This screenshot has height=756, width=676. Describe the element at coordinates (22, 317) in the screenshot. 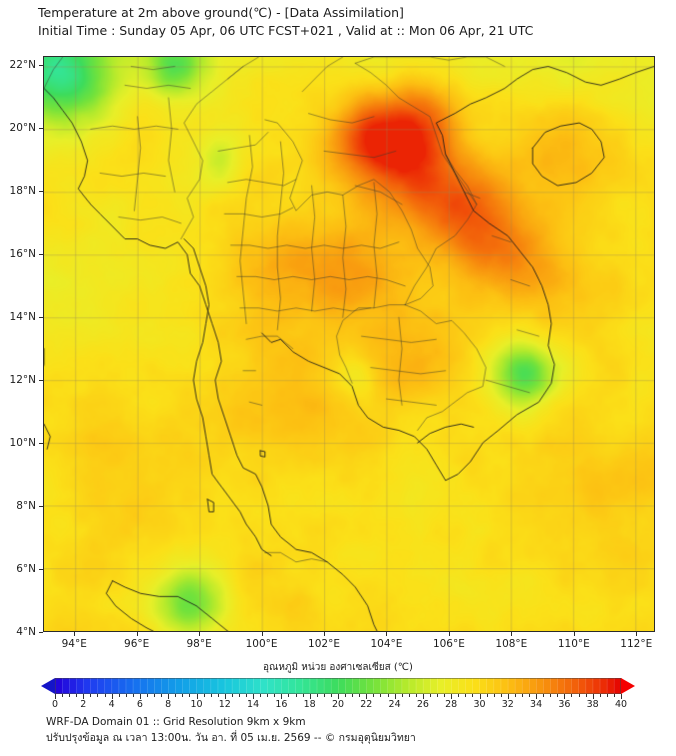

I see `y-axis-tick-label: 14°N` at that location.